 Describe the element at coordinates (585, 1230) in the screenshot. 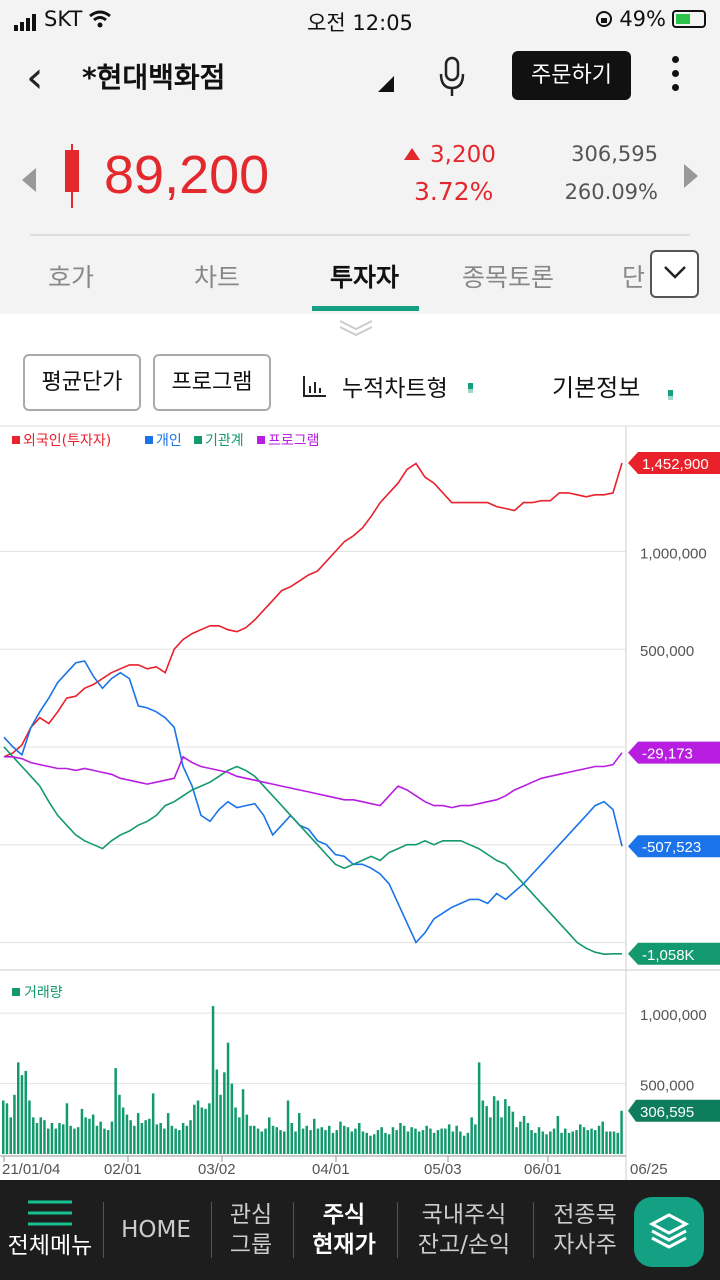

I see `nav-all-stocks: 전종목 자사주` at that location.